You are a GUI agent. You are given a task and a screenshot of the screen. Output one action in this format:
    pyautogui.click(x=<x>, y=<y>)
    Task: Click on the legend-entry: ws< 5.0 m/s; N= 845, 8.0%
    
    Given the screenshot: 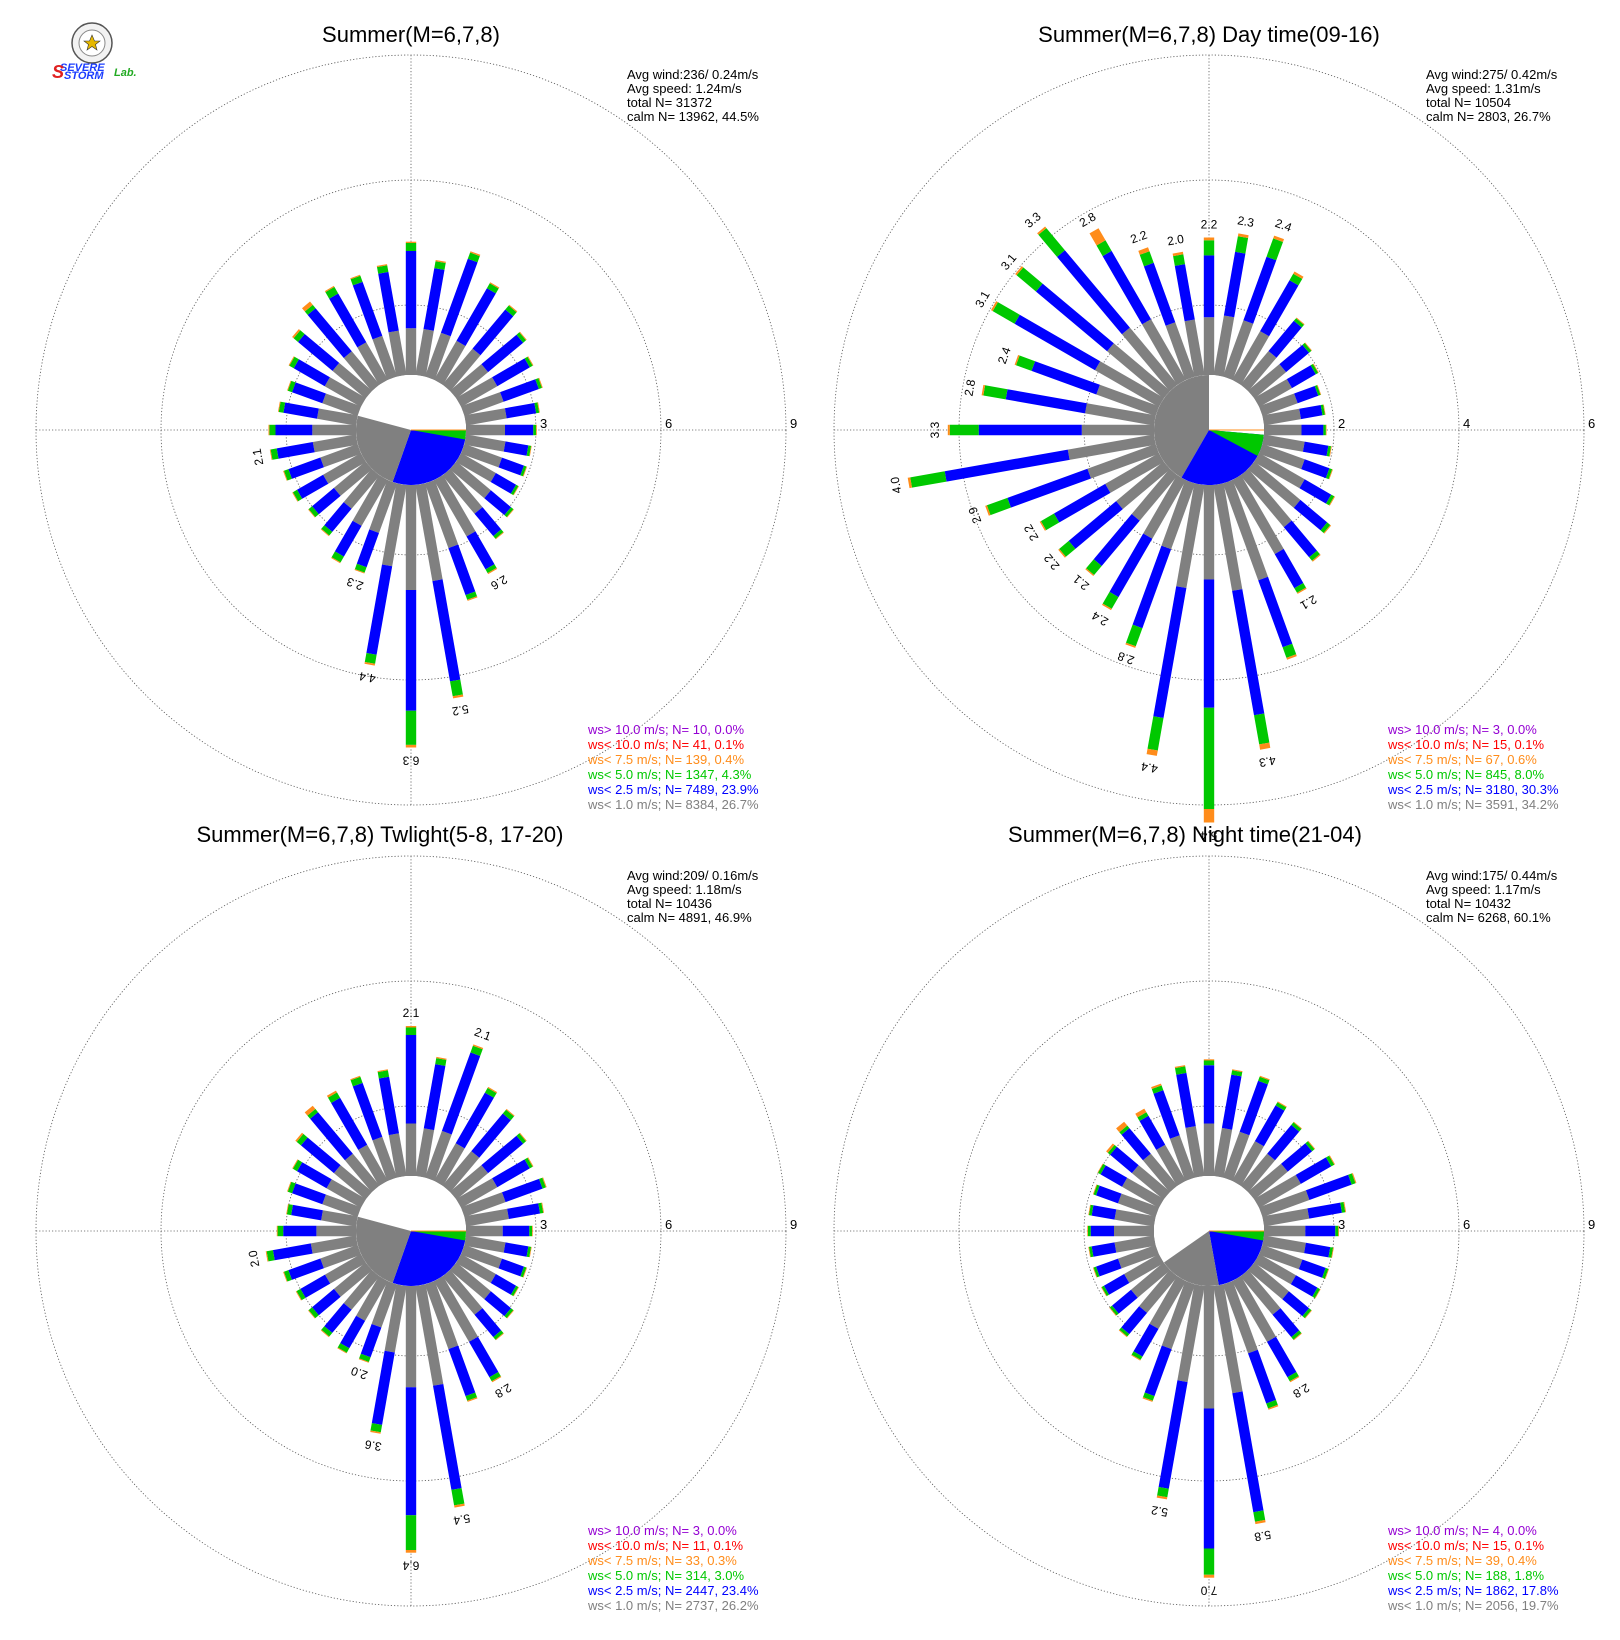 What is the action you would take?
    pyautogui.click(x=1466, y=774)
    